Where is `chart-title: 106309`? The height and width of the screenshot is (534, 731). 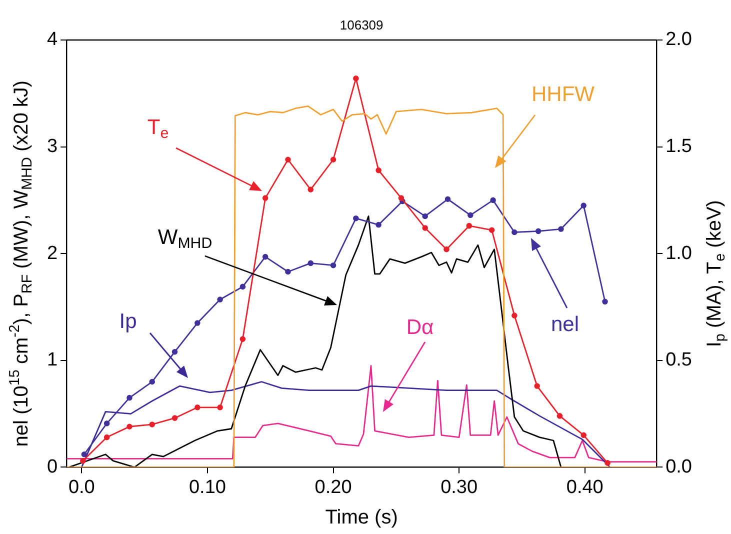 chart-title: 106309 is located at coordinates (362, 25).